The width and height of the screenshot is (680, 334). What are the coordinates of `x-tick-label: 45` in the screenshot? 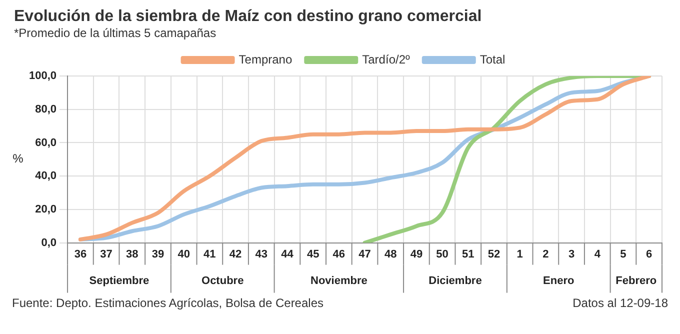 It's located at (313, 254).